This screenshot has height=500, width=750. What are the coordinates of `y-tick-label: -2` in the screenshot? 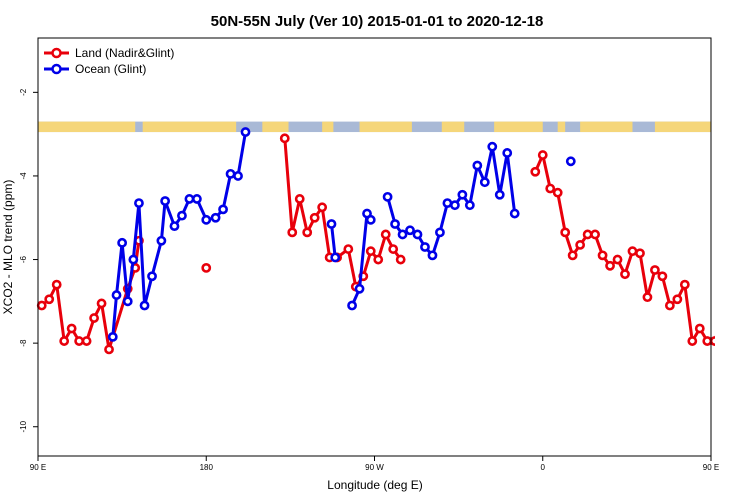 It's located at (23, 92).